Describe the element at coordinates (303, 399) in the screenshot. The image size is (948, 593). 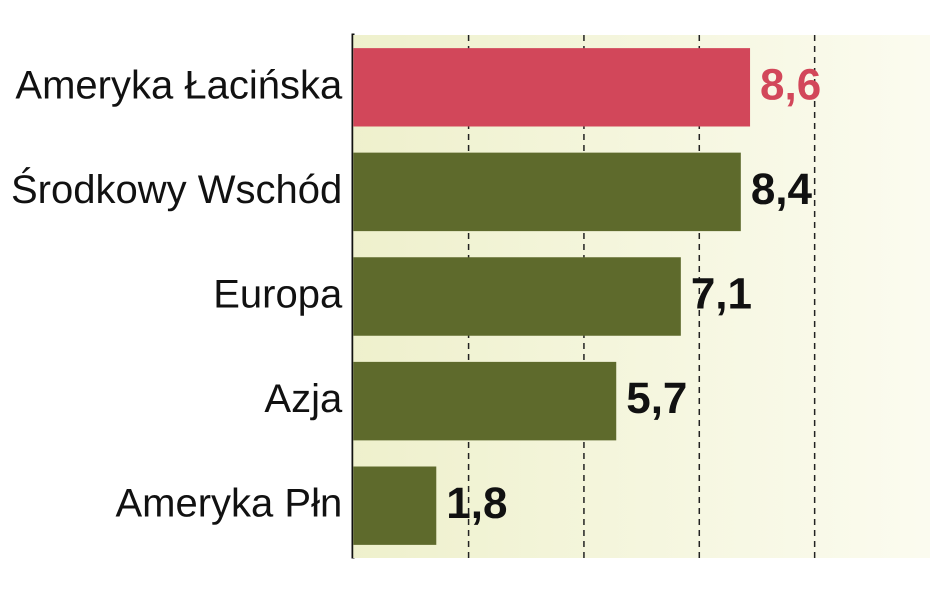
I see `y-tick-label: Azja` at that location.